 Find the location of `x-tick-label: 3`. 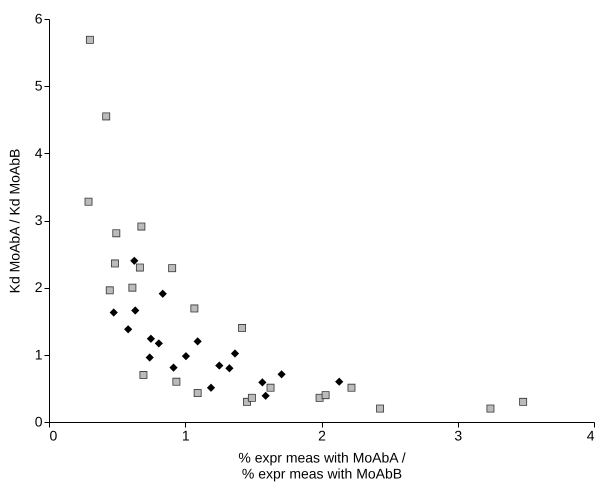

x-tick-label: 3 is located at coordinates (458, 436).